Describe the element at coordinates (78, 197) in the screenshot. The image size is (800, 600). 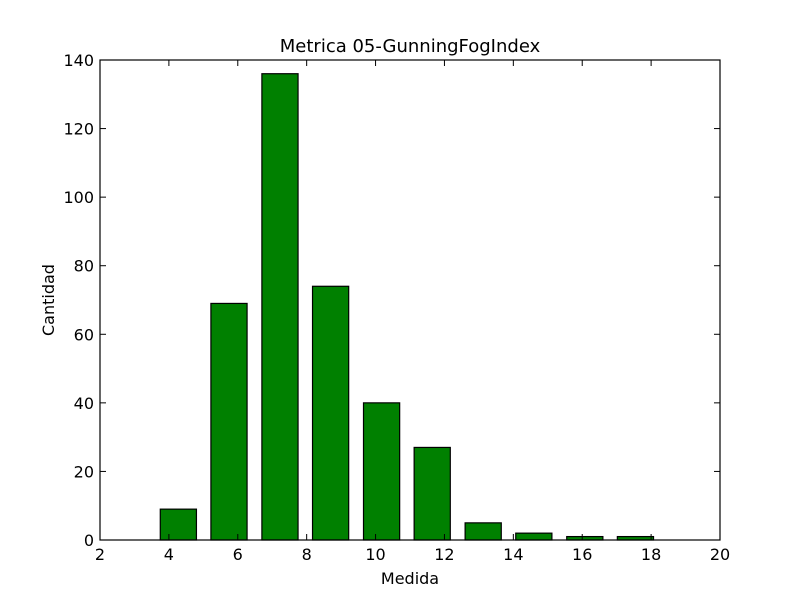
I see `y-tick-label: 100` at that location.